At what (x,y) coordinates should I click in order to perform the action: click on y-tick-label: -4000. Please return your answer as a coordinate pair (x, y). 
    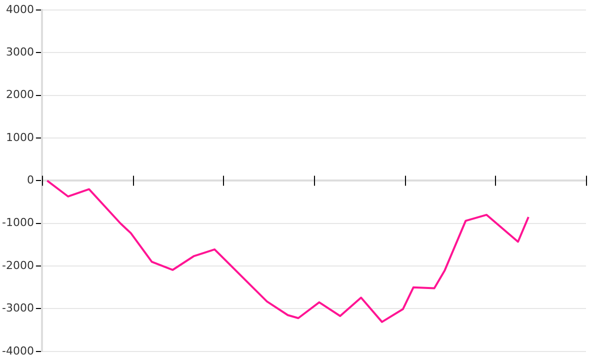
    Looking at the image, I should click on (18, 351).